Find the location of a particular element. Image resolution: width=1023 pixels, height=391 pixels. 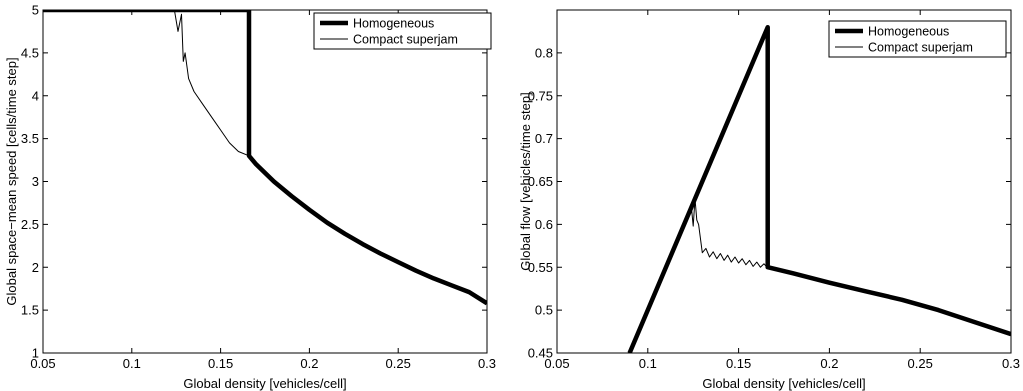

y-tick-label: 0.6 is located at coordinates (544, 224).